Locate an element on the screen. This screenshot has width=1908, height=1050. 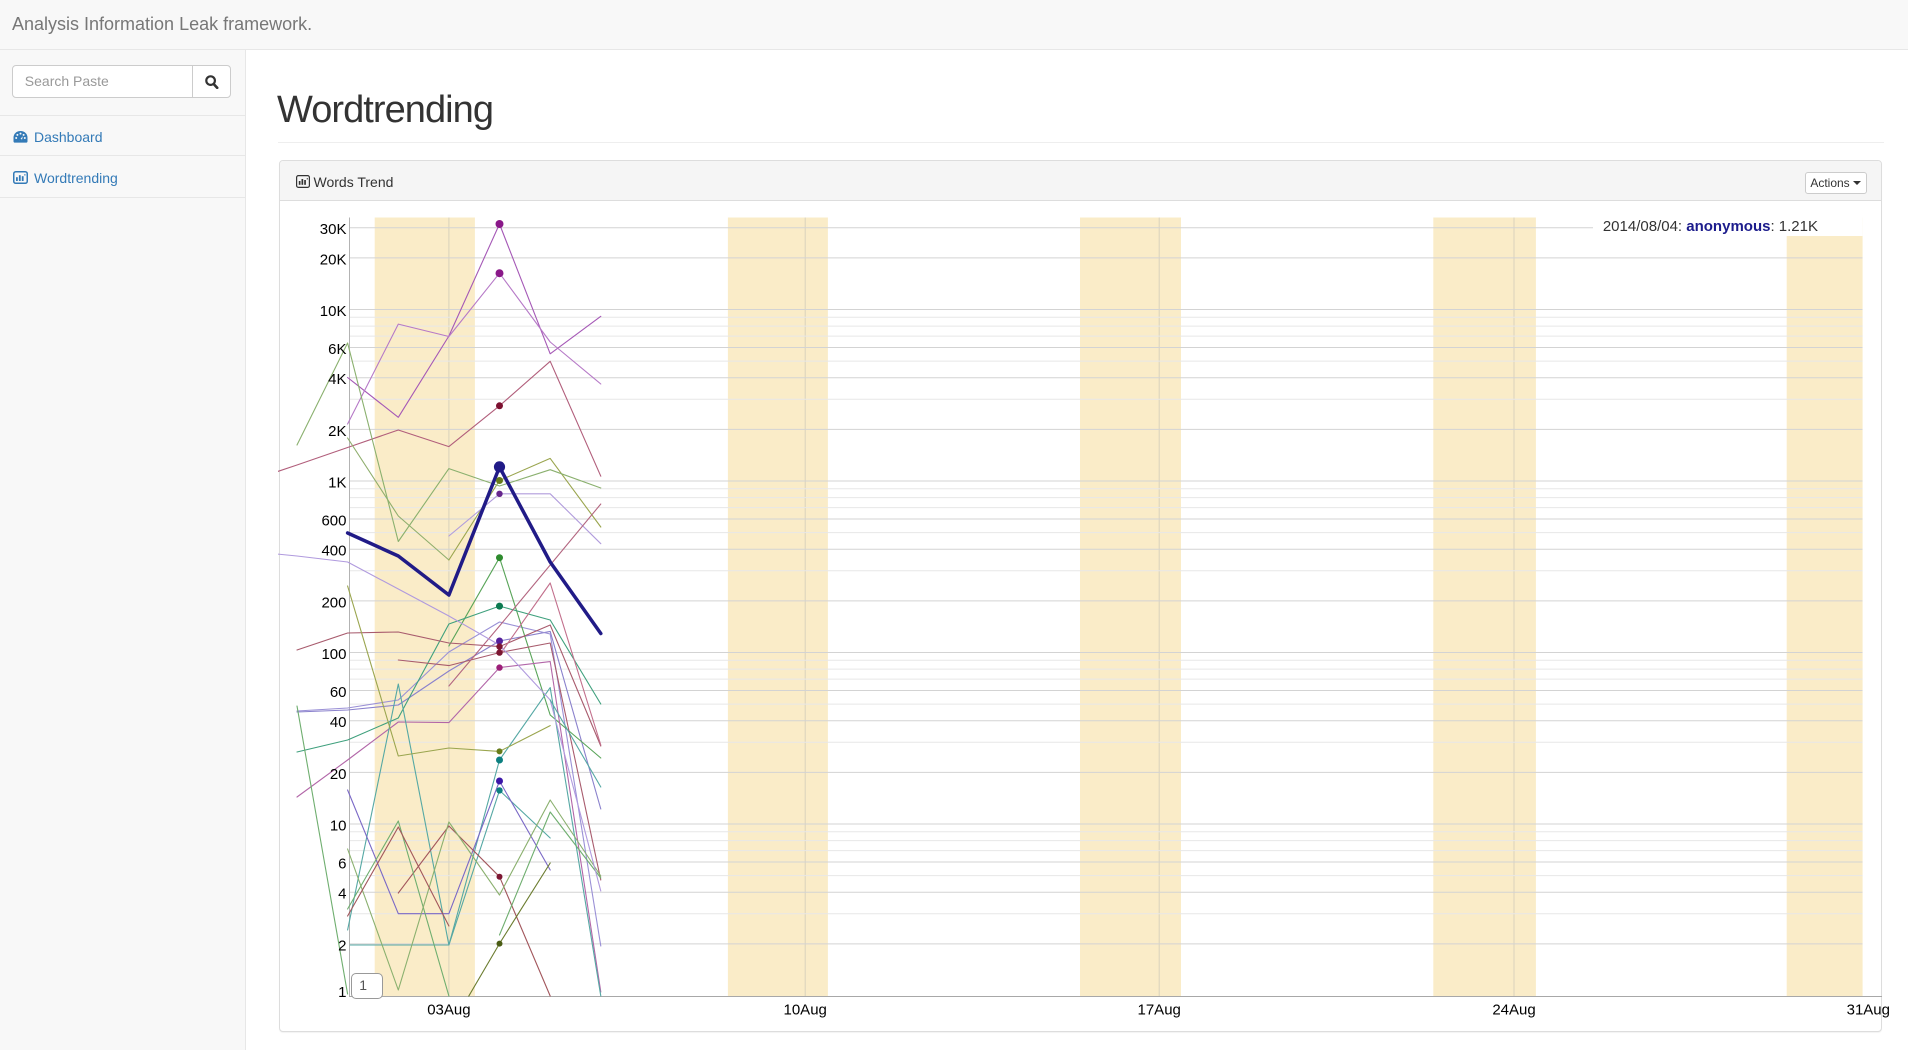
svg-text: 100 is located at coordinates (333, 654).